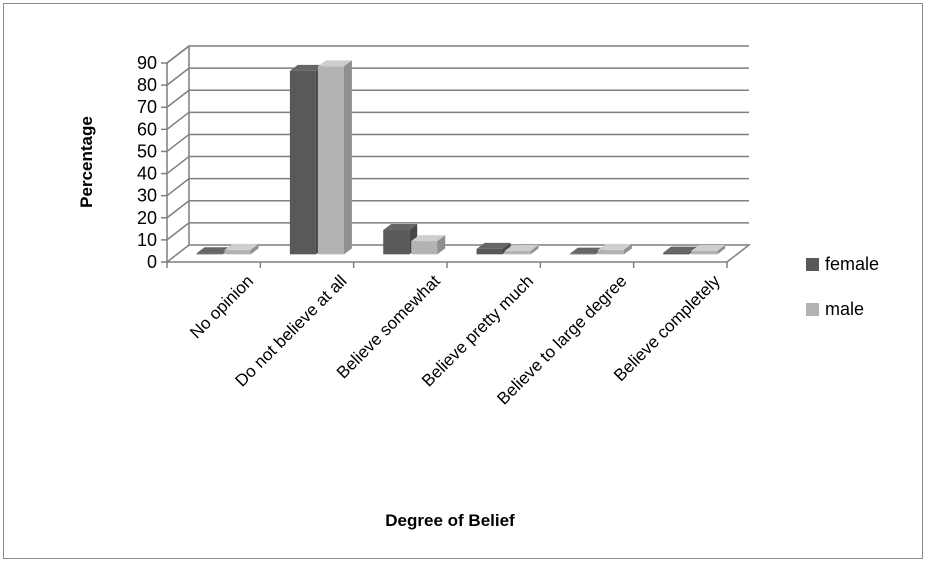 The image size is (928, 565). I want to click on y-axis-title: Percentage, so click(86, 162).